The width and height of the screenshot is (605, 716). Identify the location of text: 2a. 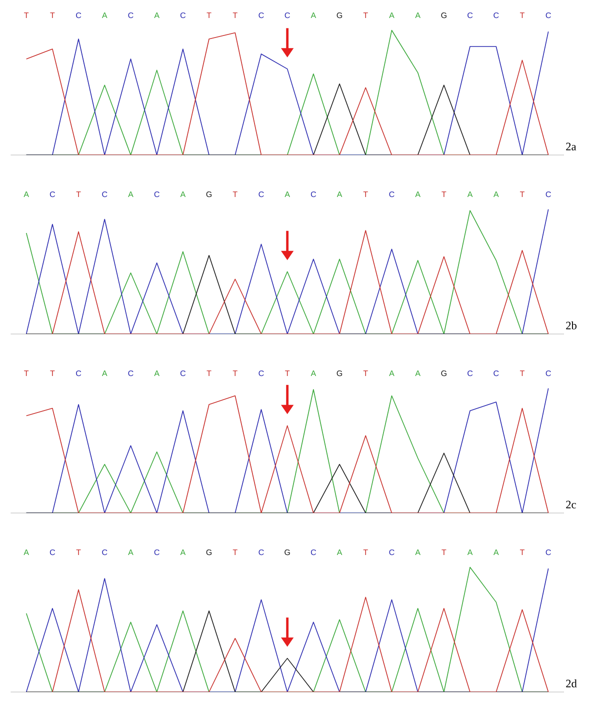
(571, 146).